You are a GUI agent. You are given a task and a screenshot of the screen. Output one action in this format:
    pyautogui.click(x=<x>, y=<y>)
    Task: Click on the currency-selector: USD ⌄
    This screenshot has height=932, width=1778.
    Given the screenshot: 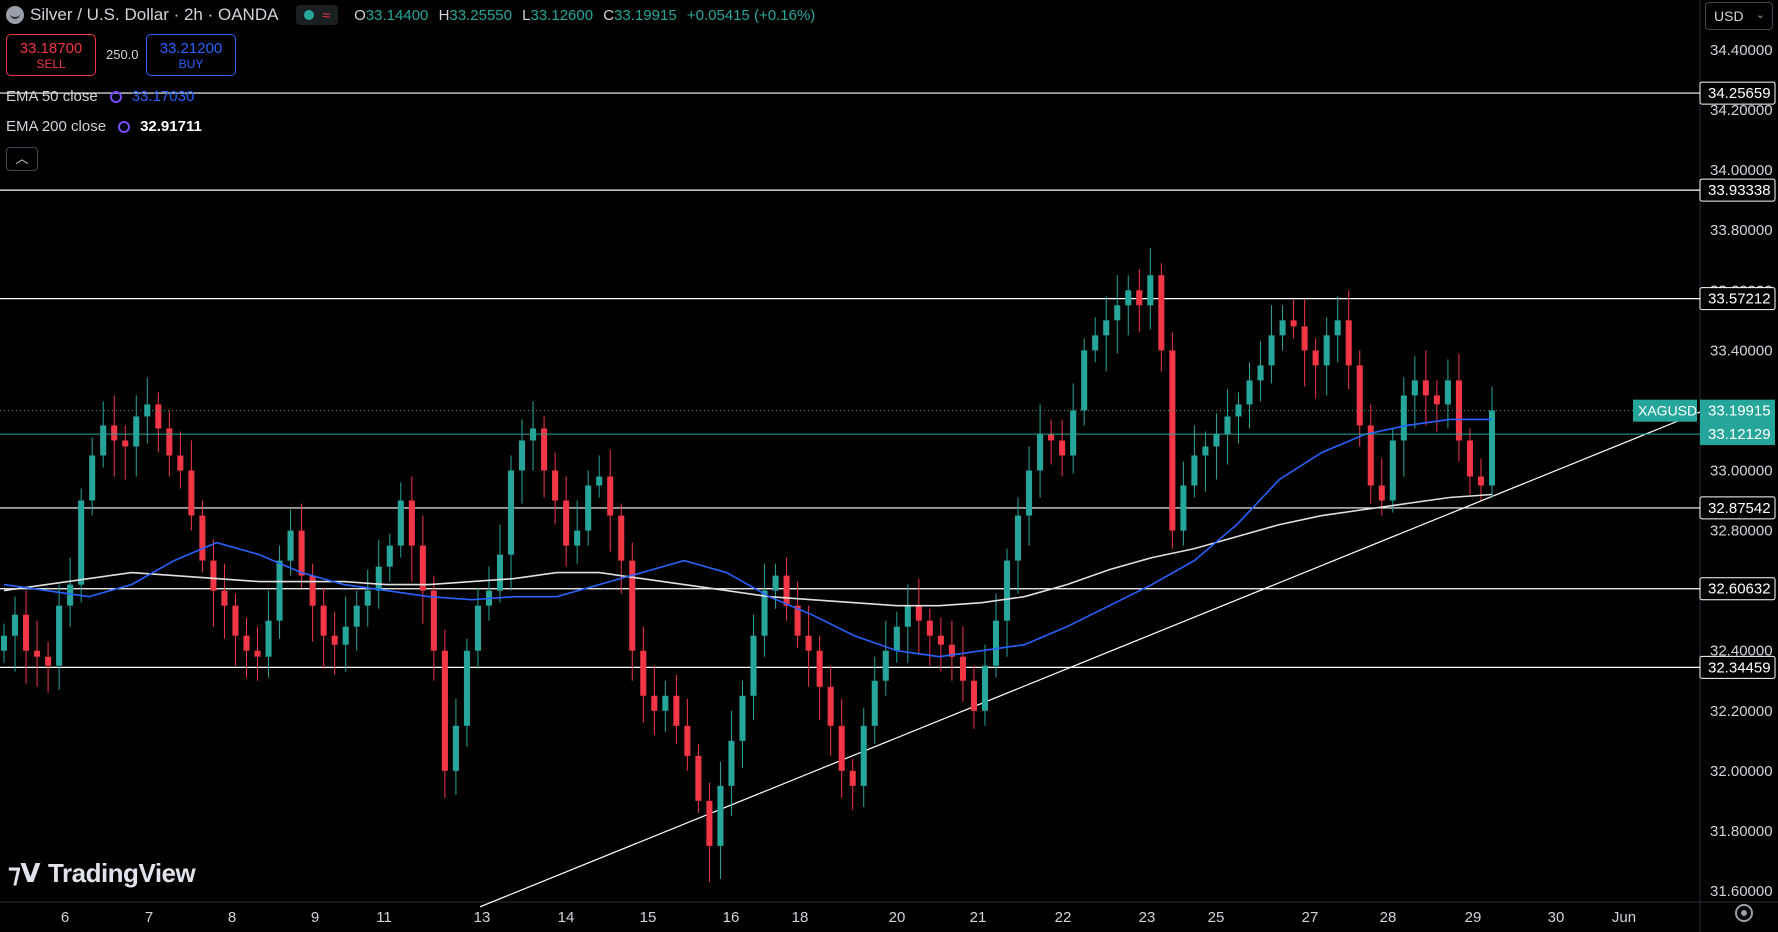 What is the action you would take?
    pyautogui.click(x=1739, y=16)
    